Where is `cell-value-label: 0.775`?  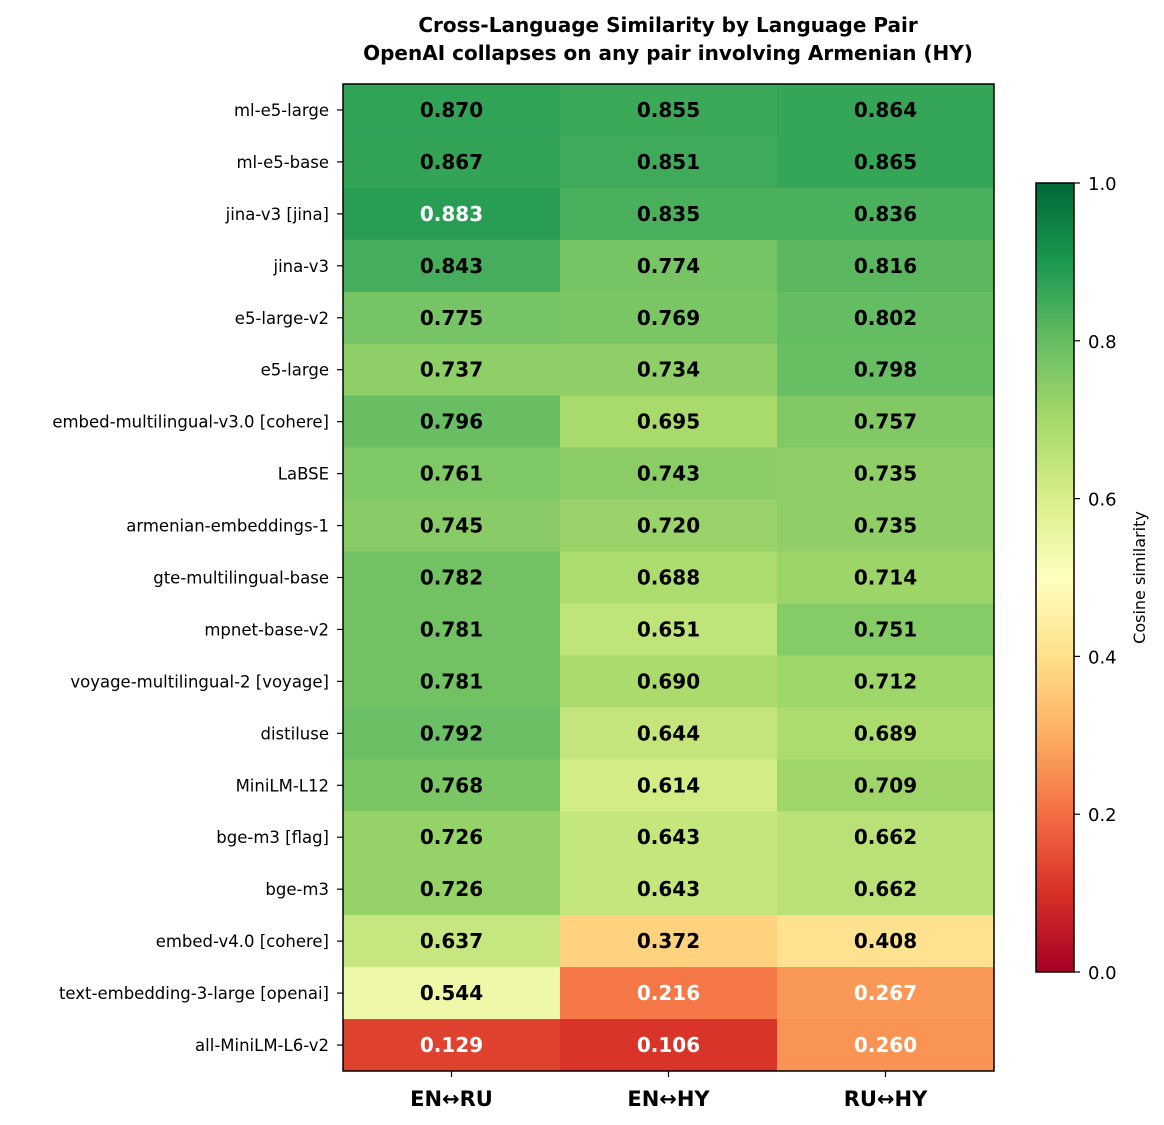
cell-value-label: 0.775 is located at coordinates (451, 318).